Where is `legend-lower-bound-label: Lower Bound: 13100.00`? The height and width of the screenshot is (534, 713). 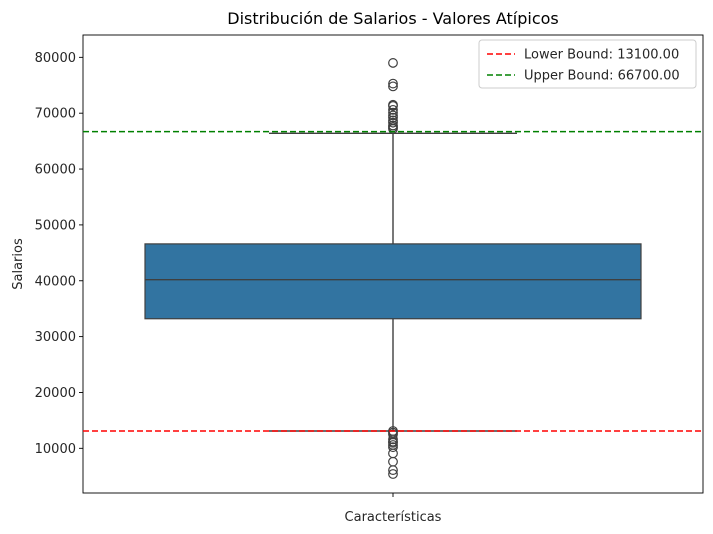 legend-lower-bound-label: Lower Bound: 13100.00 is located at coordinates (601, 55).